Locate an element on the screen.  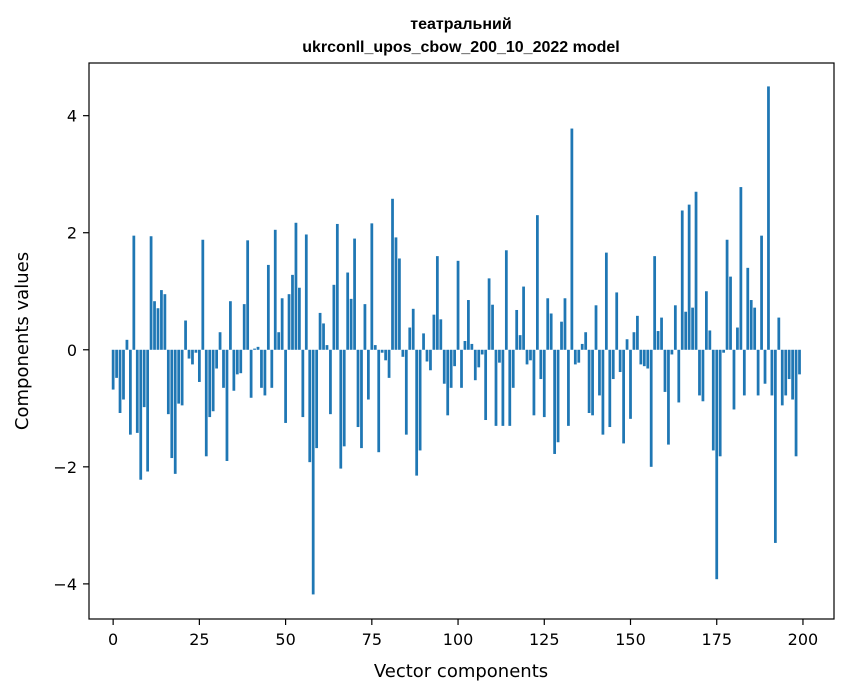
y-tick-label: 2 is located at coordinates (72, 233).